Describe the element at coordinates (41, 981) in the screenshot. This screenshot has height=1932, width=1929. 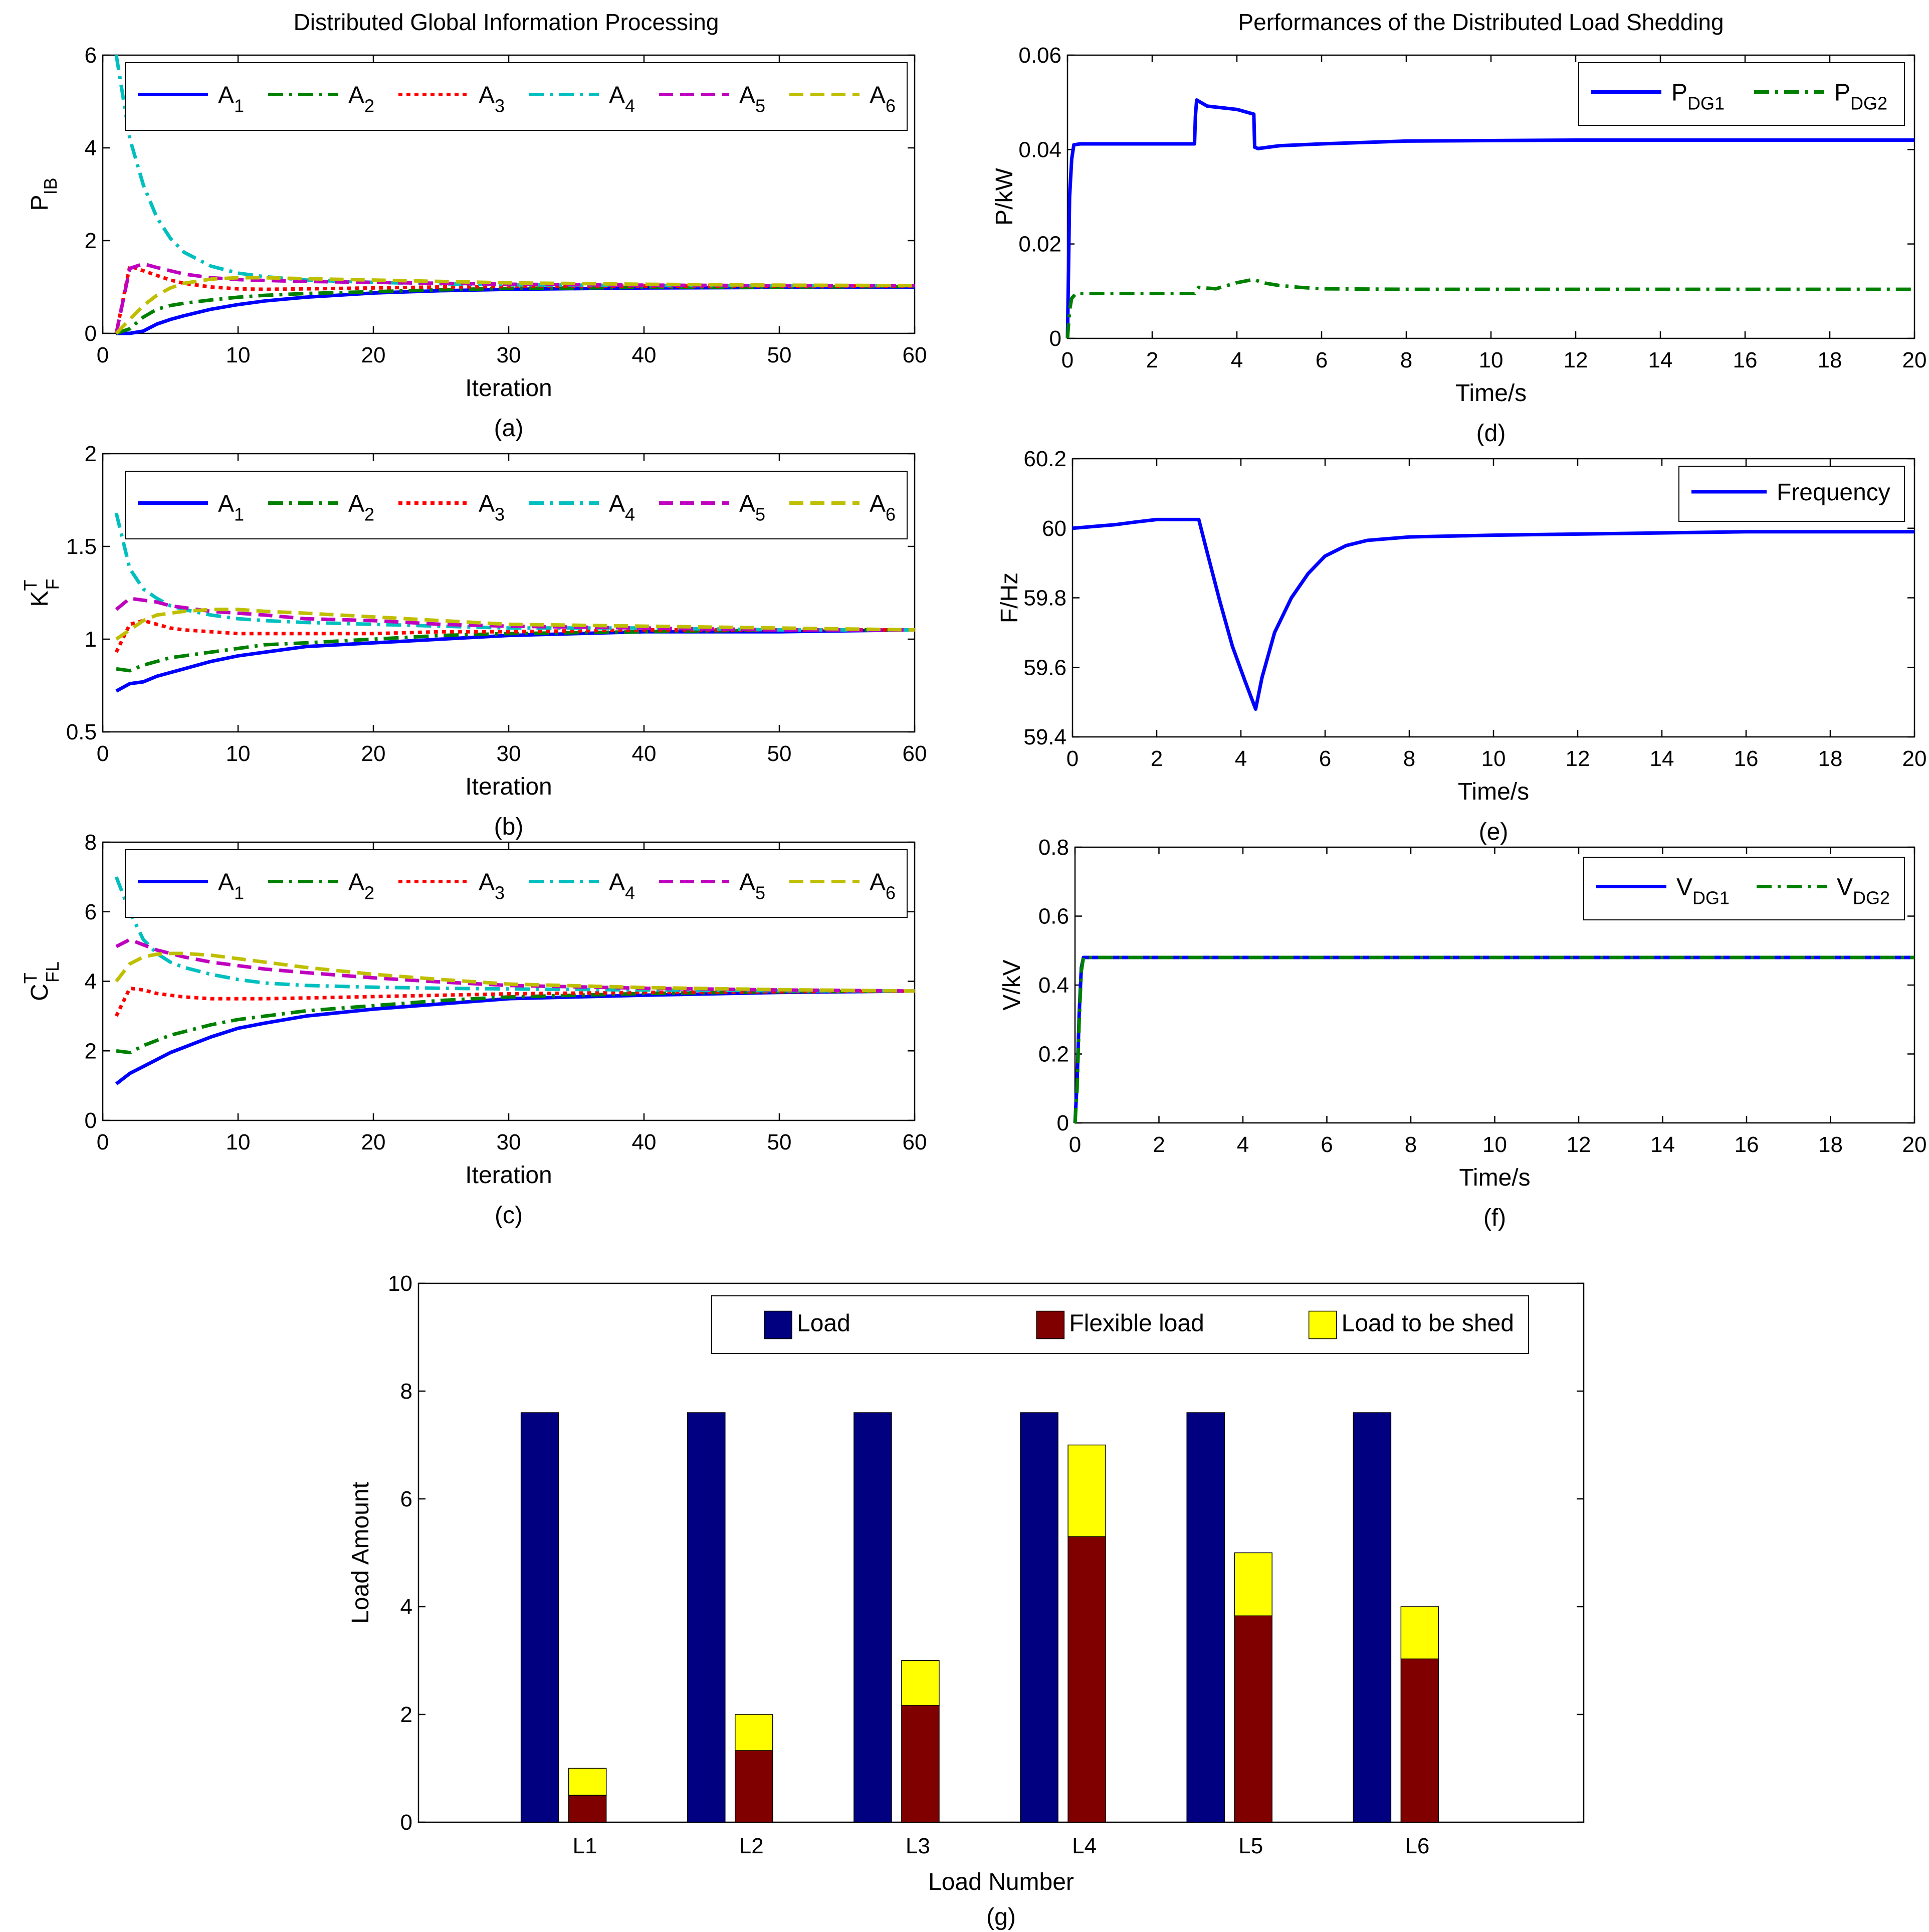
I see `y-axis-text: CTFL` at that location.